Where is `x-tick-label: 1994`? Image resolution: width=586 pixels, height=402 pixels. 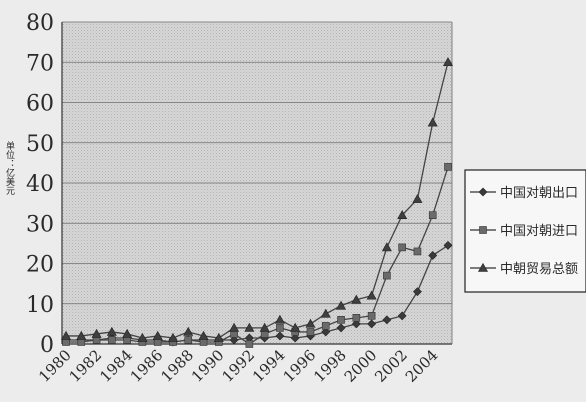
x-tick-label: 1994 is located at coordinates (269, 366).